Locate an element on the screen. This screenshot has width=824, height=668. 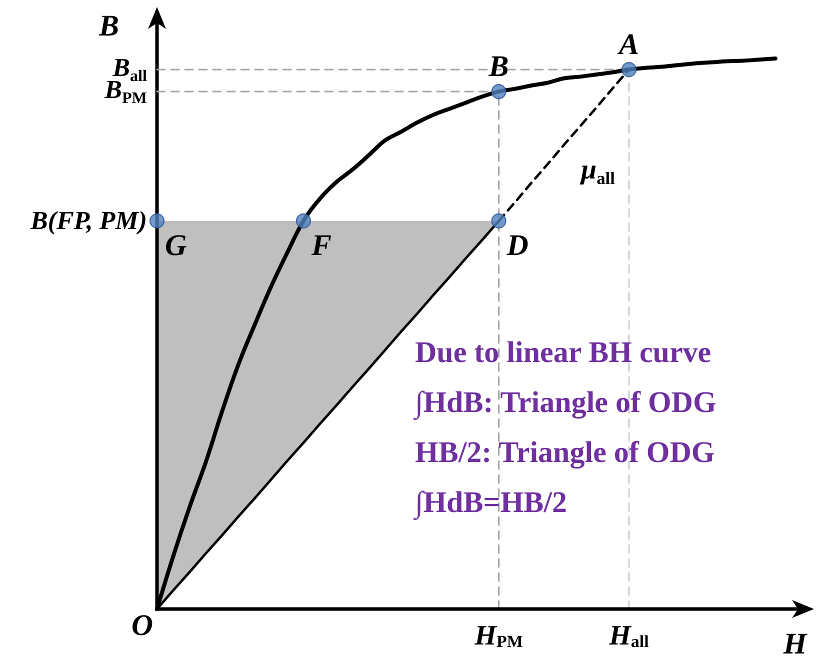
text: B(FP, PM) is located at coordinates (88, 220).